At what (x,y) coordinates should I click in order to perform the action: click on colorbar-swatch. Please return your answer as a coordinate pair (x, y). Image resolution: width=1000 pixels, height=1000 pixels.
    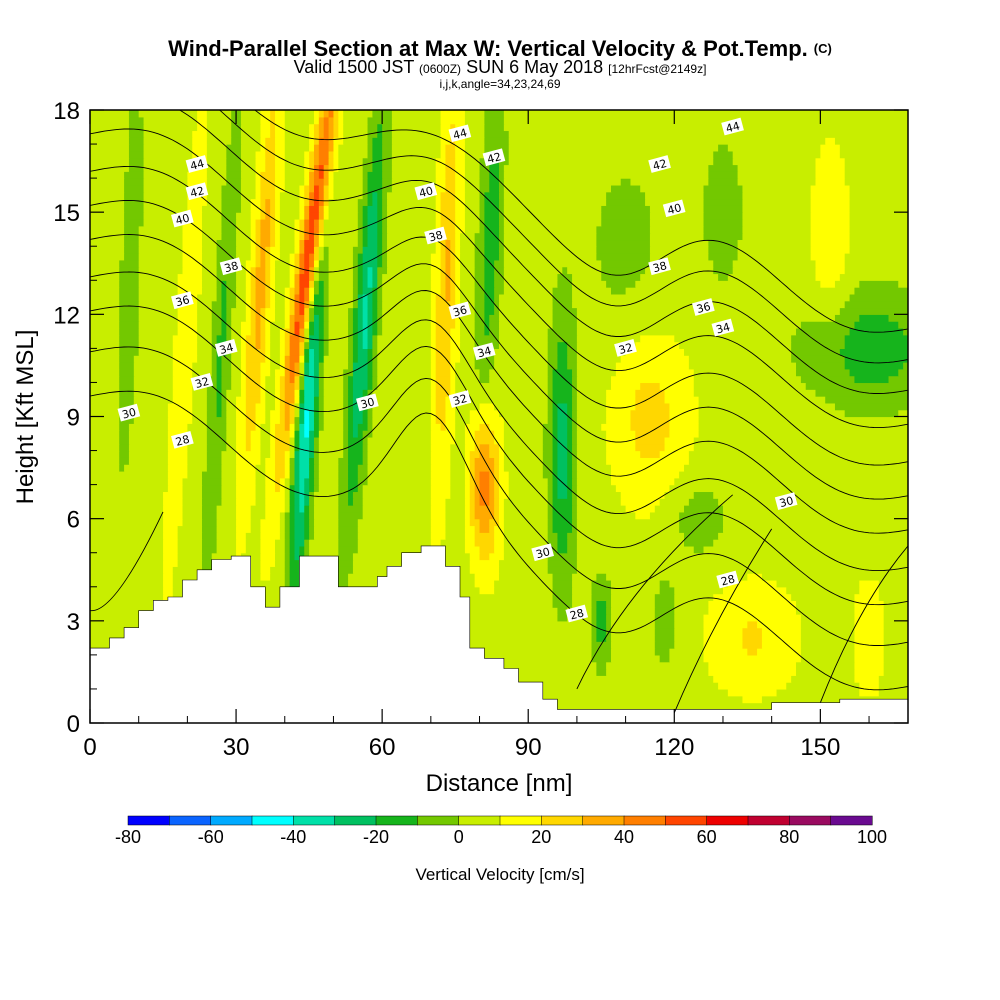
    Looking at the image, I should click on (768, 820).